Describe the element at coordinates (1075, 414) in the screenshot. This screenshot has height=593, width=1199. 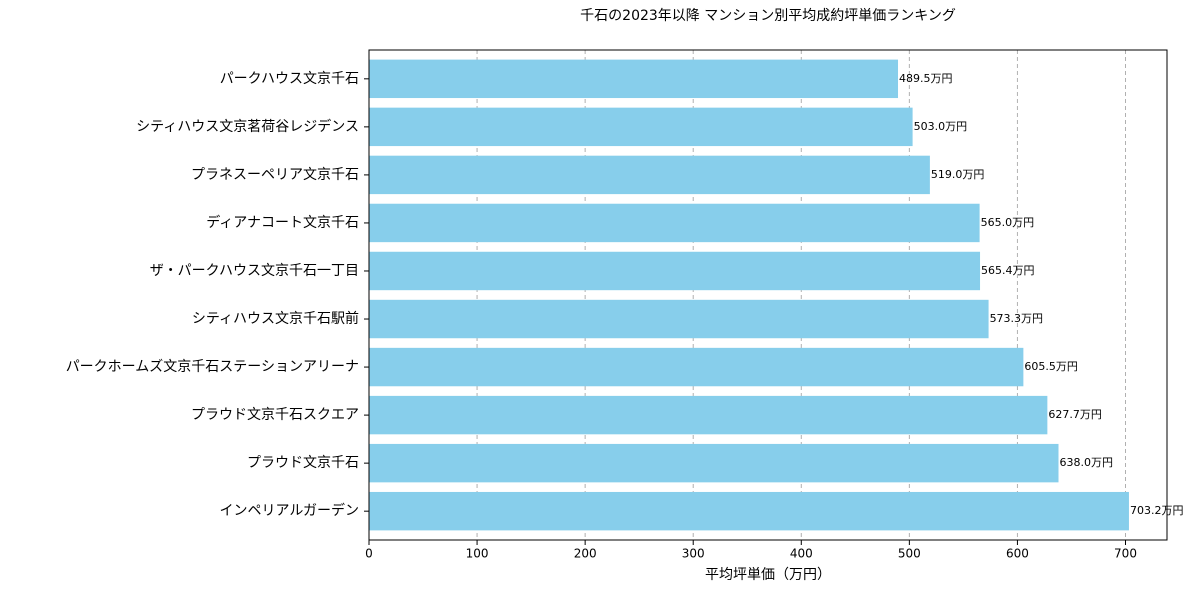
I see `value-label: 627.7万円` at that location.